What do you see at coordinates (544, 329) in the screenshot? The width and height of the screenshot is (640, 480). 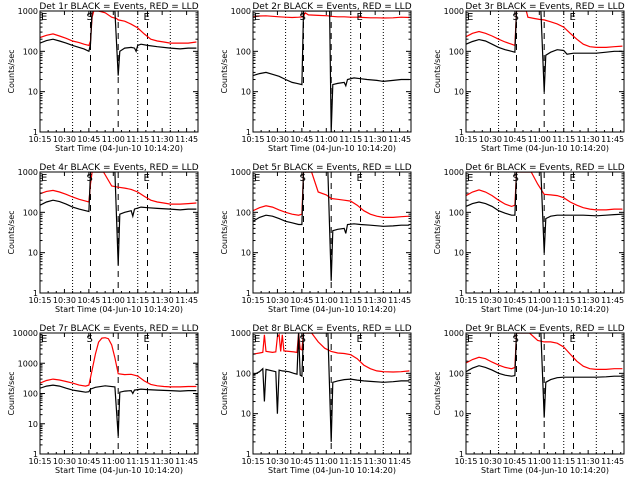 I see `panel-title: Det 9r BLACK = Events, RED = LLD` at bounding box center [544, 329].